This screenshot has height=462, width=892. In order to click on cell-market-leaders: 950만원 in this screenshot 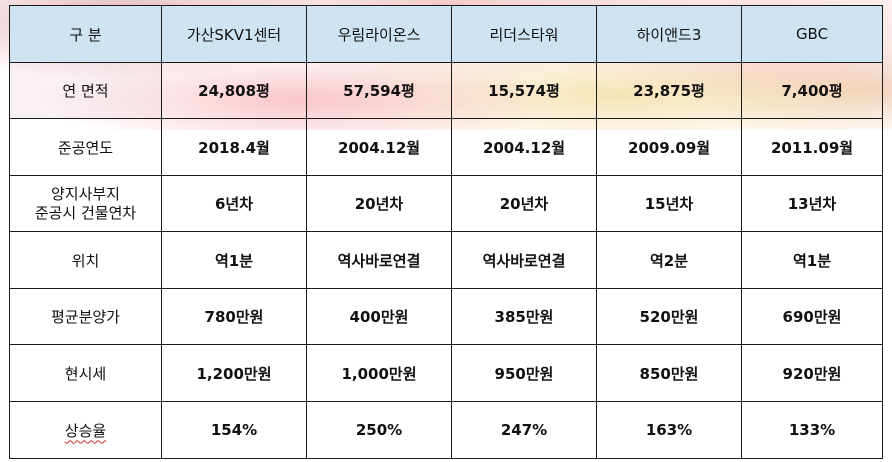, I will do `click(524, 373)`.